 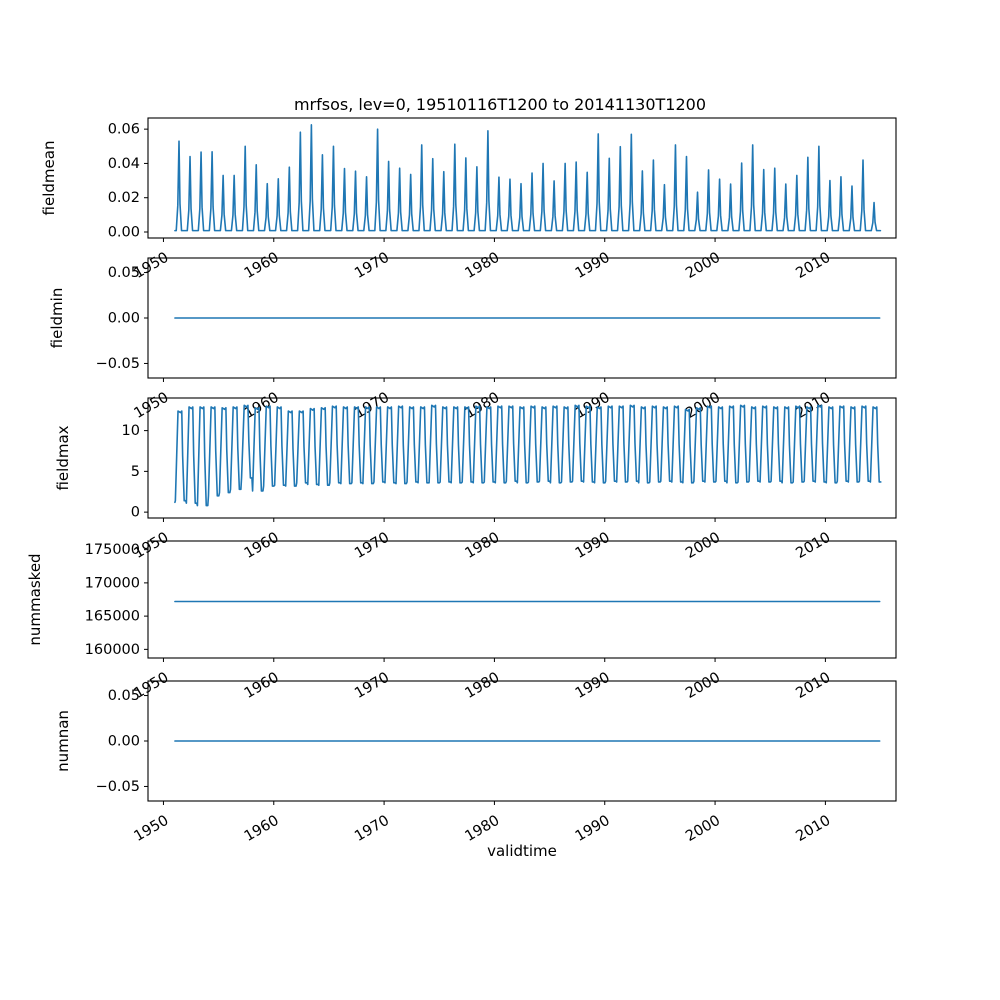 I want to click on yaxis-label-fieldmin: fieldmin, so click(x=57, y=318).